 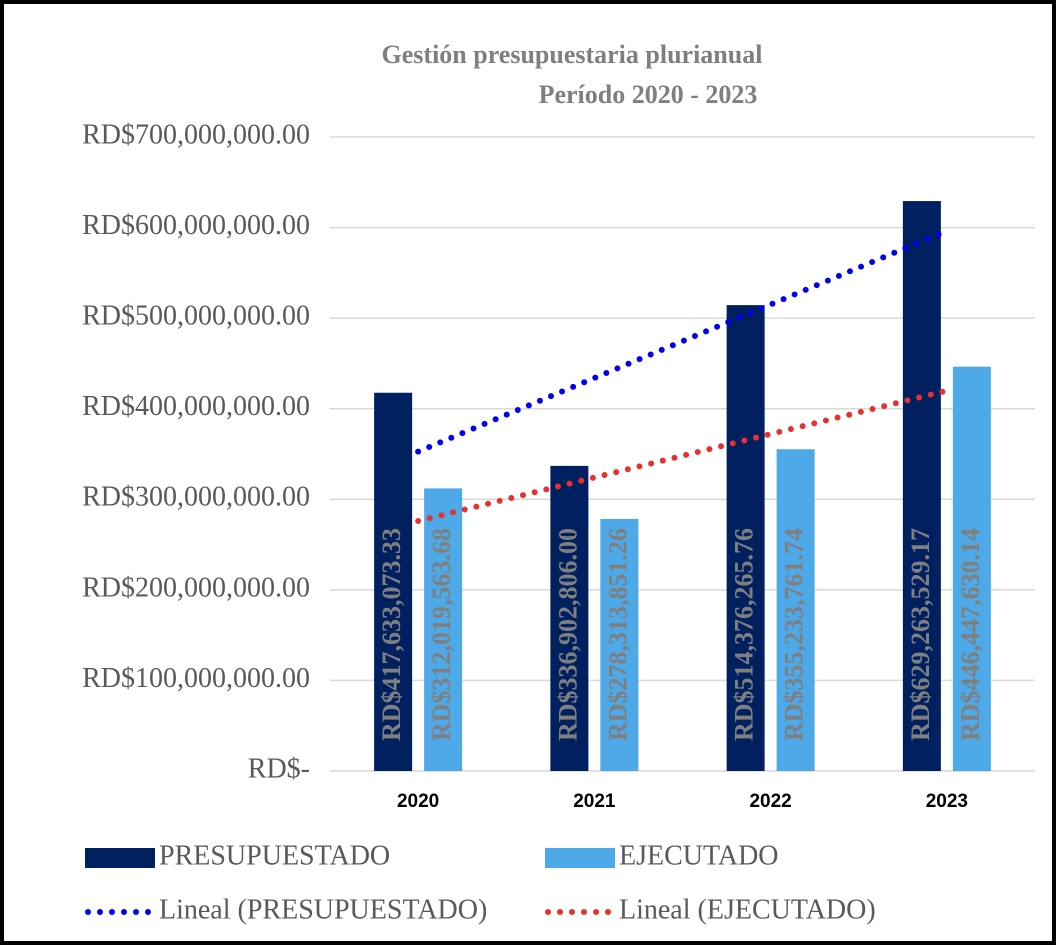 I want to click on y-tick-label: RD$300,000,000.00, so click(x=196, y=497).